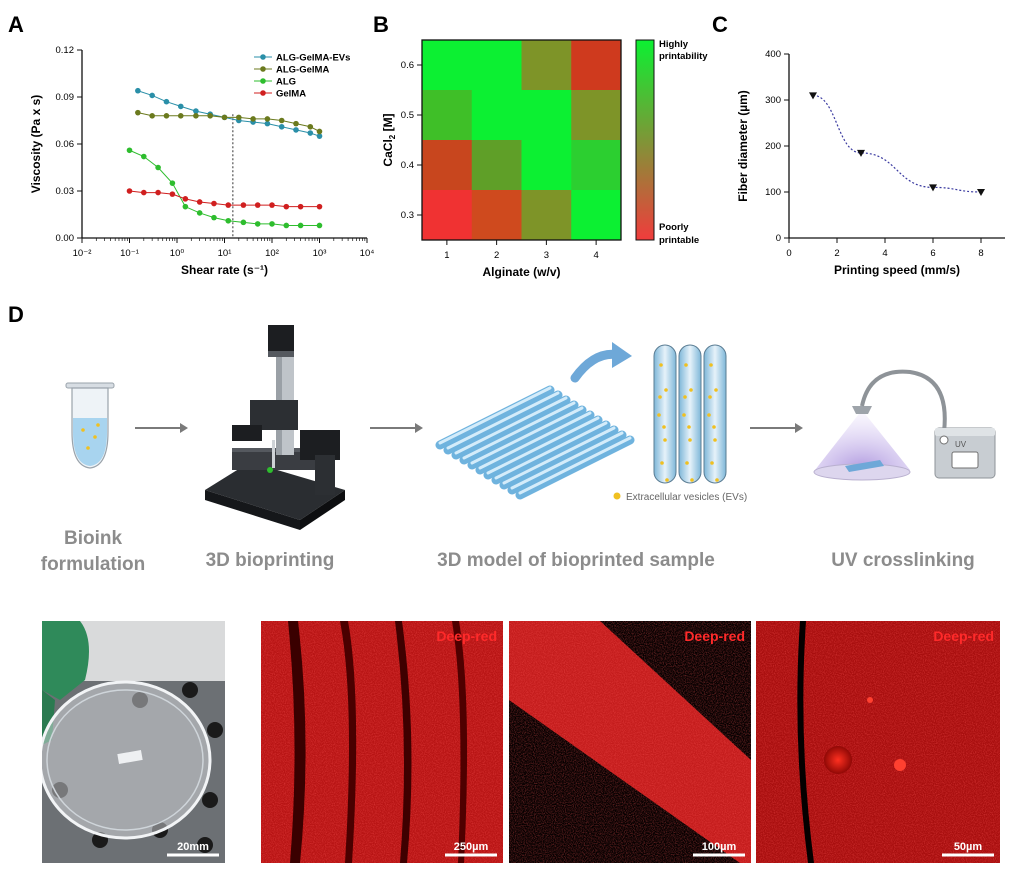 The height and width of the screenshot is (884, 1024). I want to click on panel-letter-a: A, so click(16, 24).